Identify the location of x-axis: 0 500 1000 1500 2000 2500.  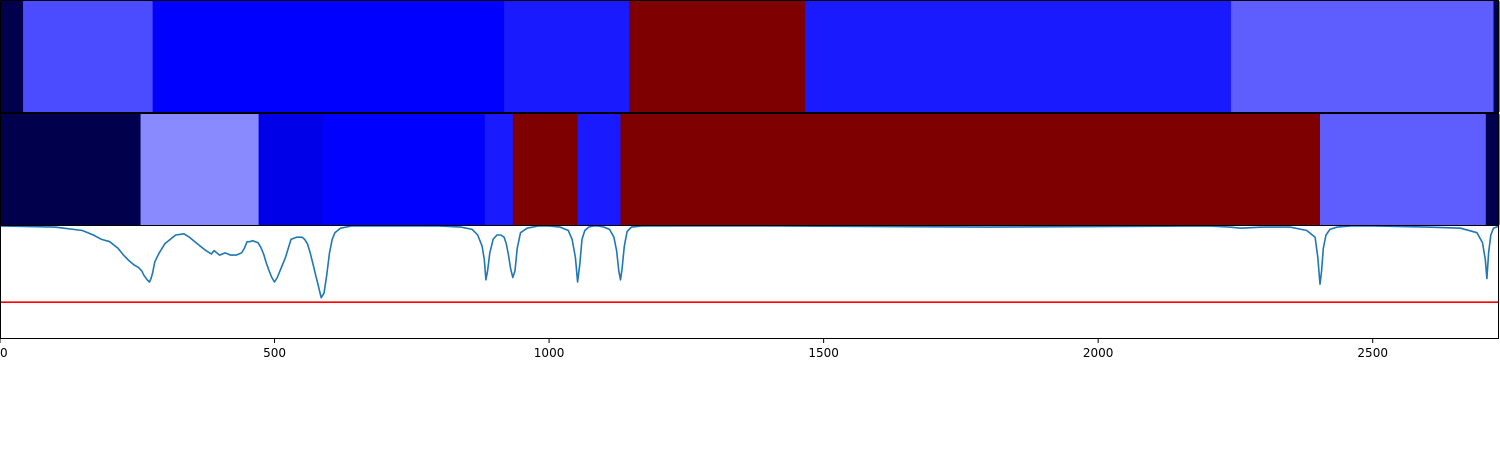
(694, 349).